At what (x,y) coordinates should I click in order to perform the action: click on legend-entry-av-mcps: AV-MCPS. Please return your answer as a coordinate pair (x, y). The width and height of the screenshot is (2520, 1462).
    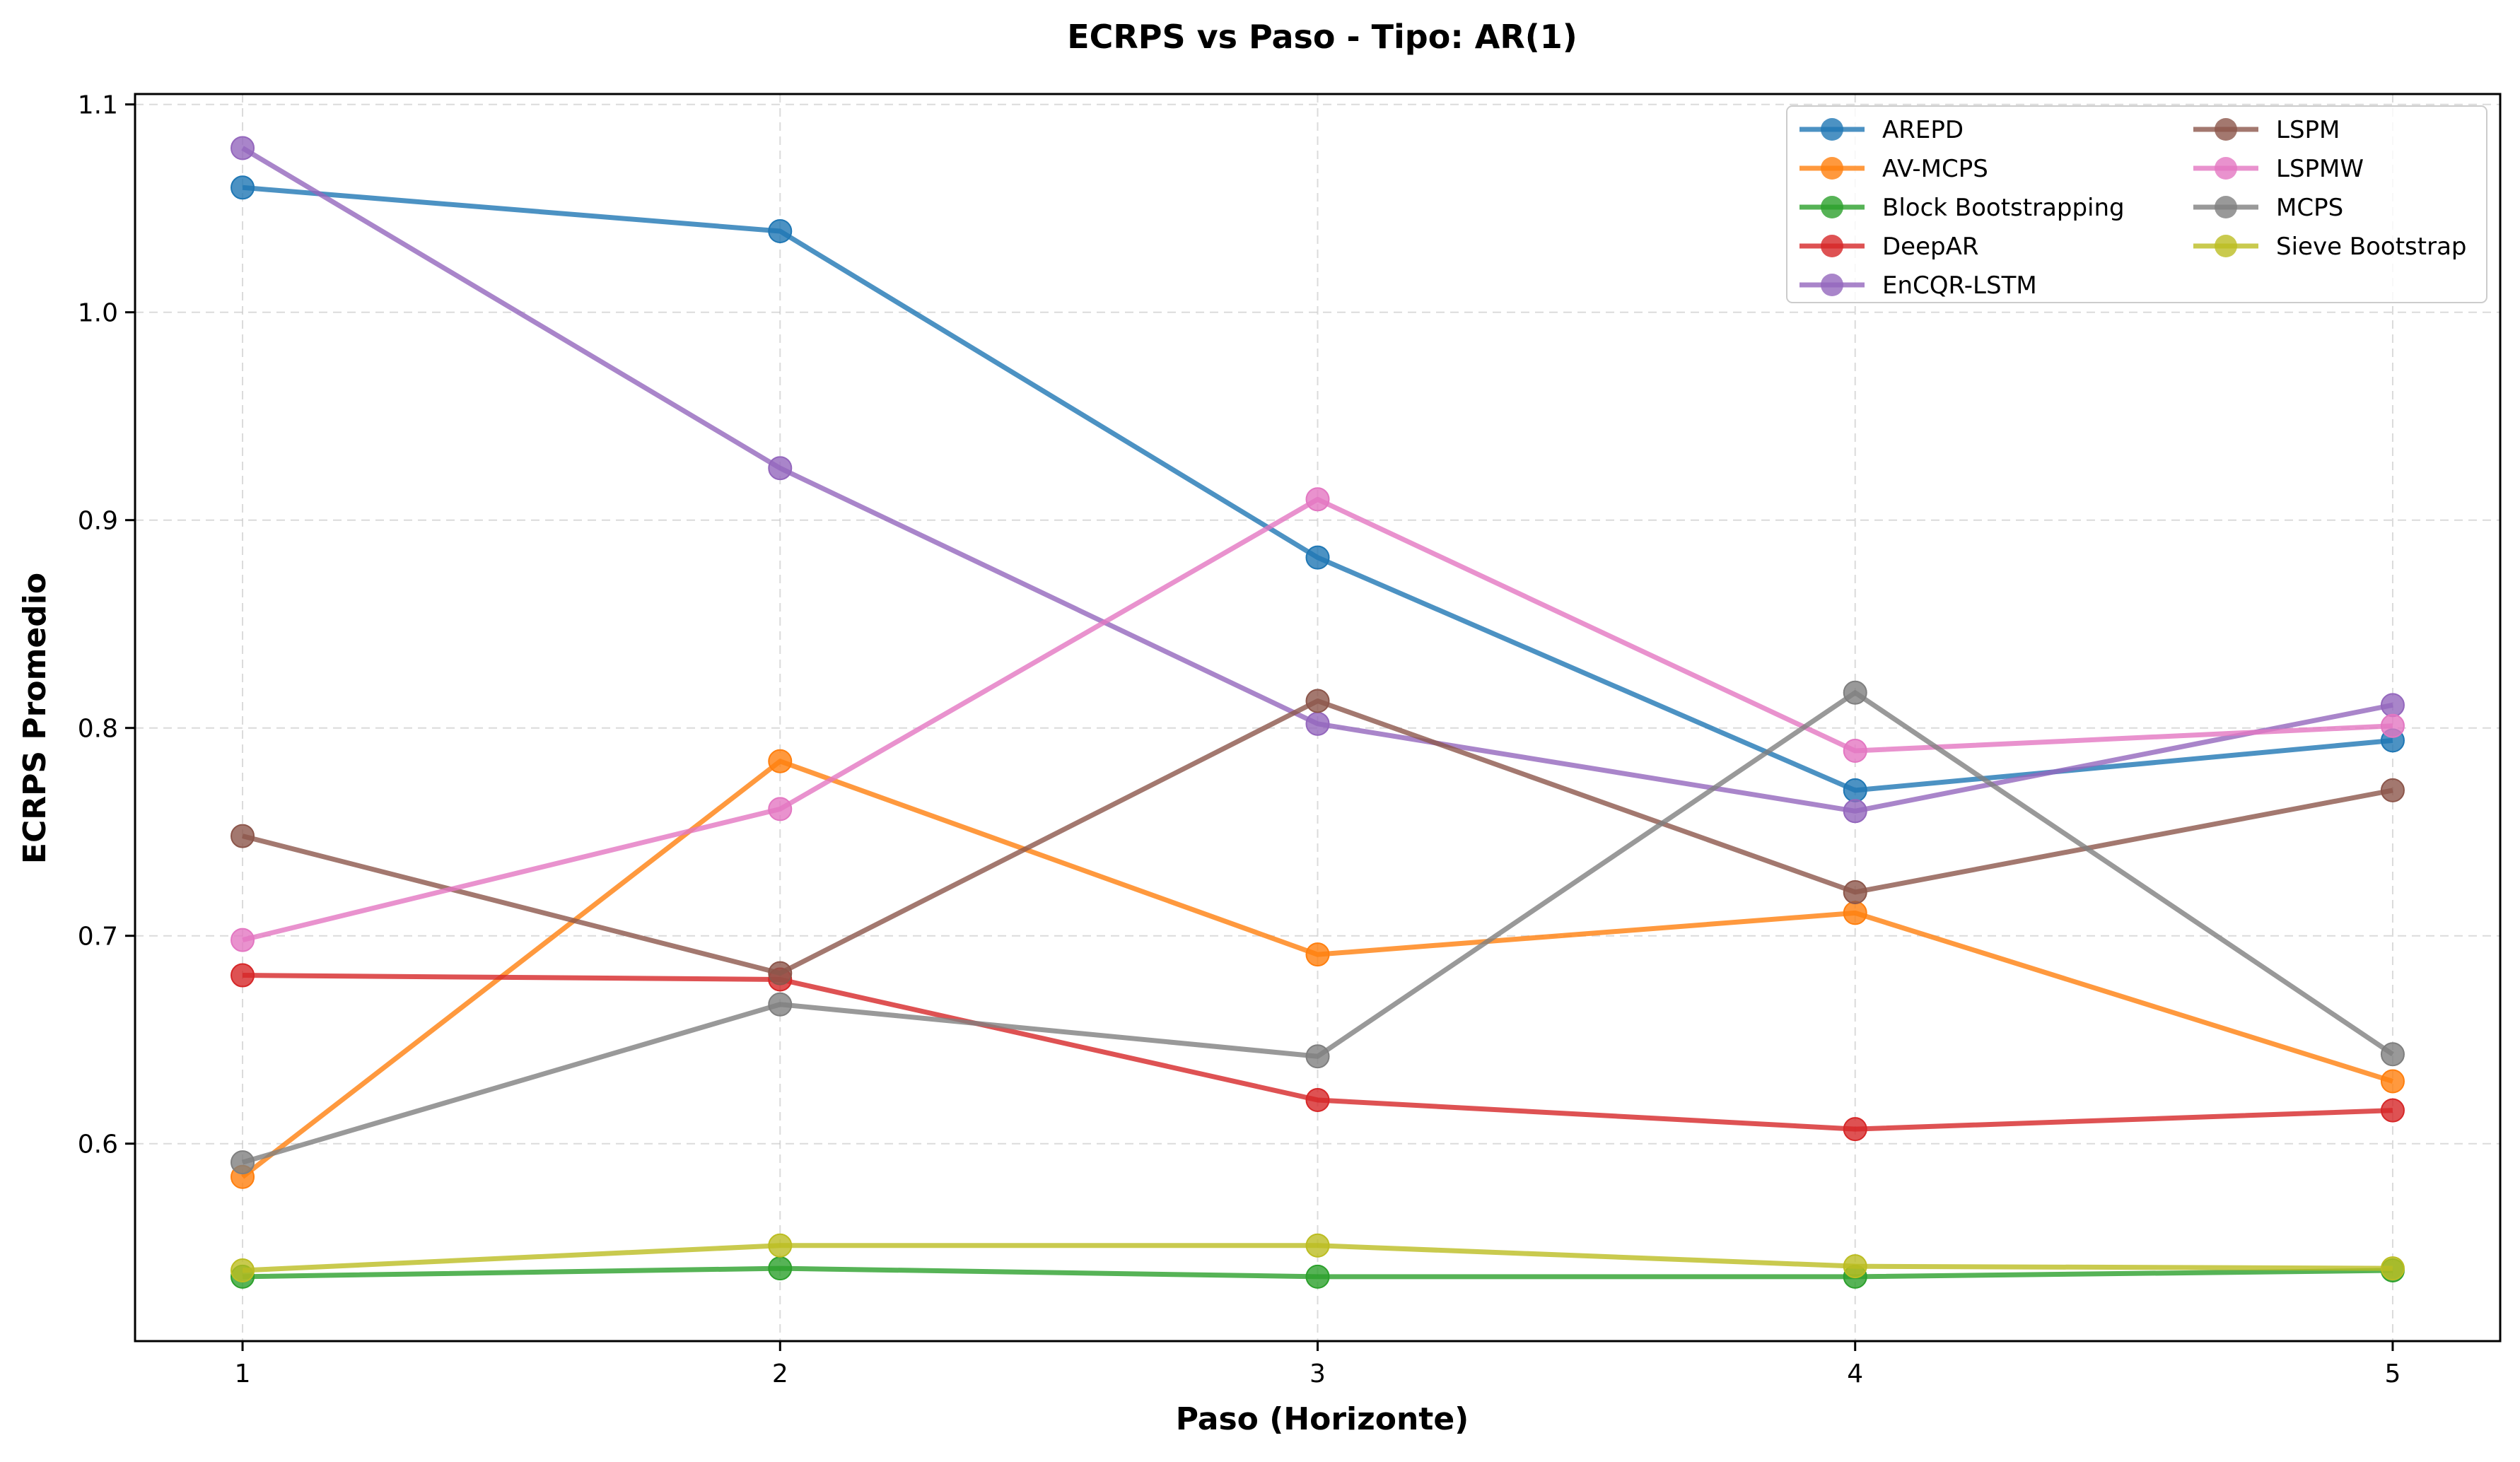
    Looking at the image, I should click on (1894, 169).